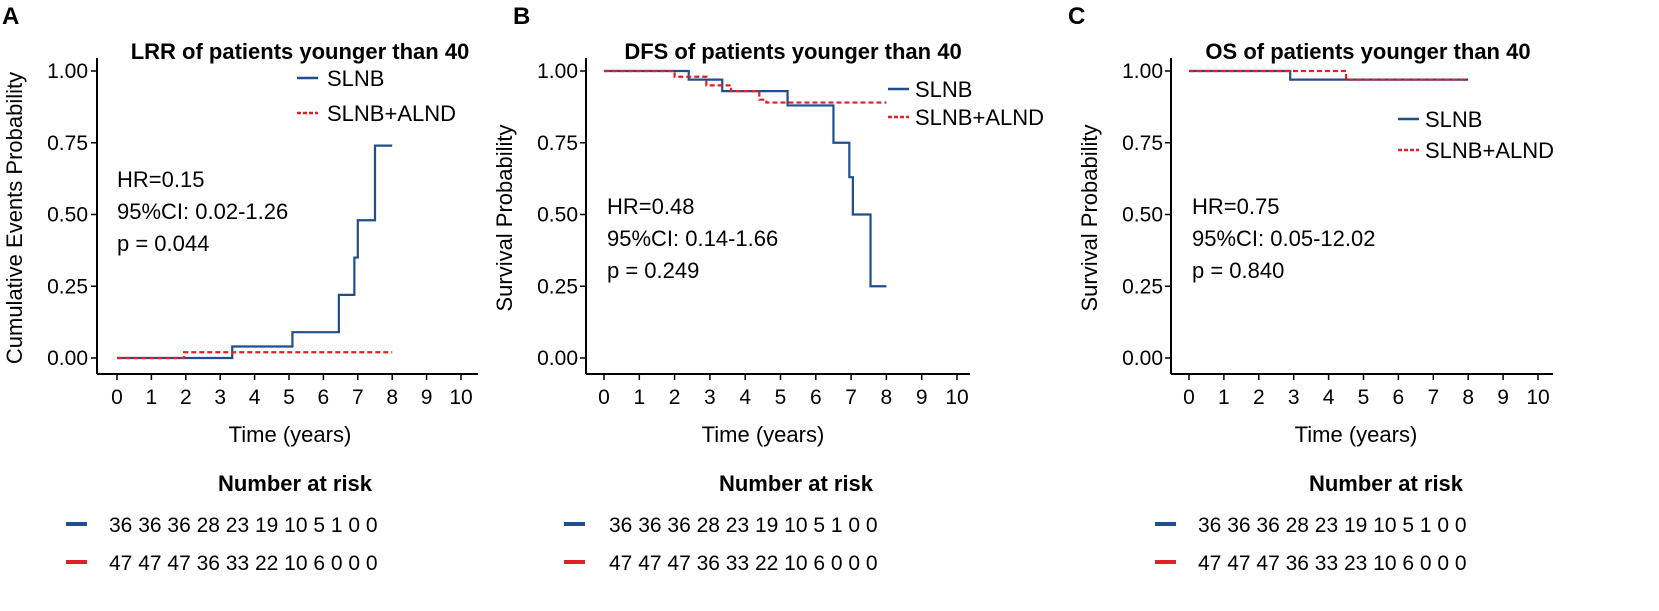  What do you see at coordinates (10, 16) in the screenshot?
I see `panel-letter: A` at bounding box center [10, 16].